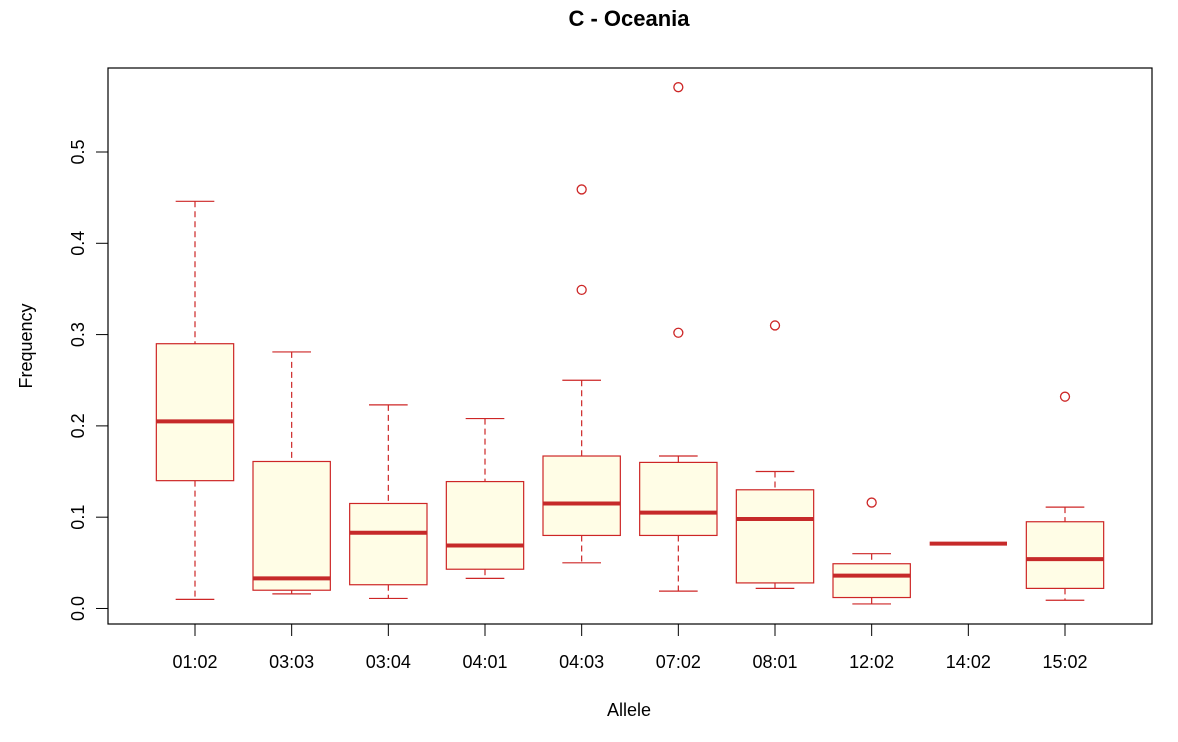 This screenshot has height=742, width=1178. What do you see at coordinates (194, 662) in the screenshot?
I see `x-tick-label: 01:02` at bounding box center [194, 662].